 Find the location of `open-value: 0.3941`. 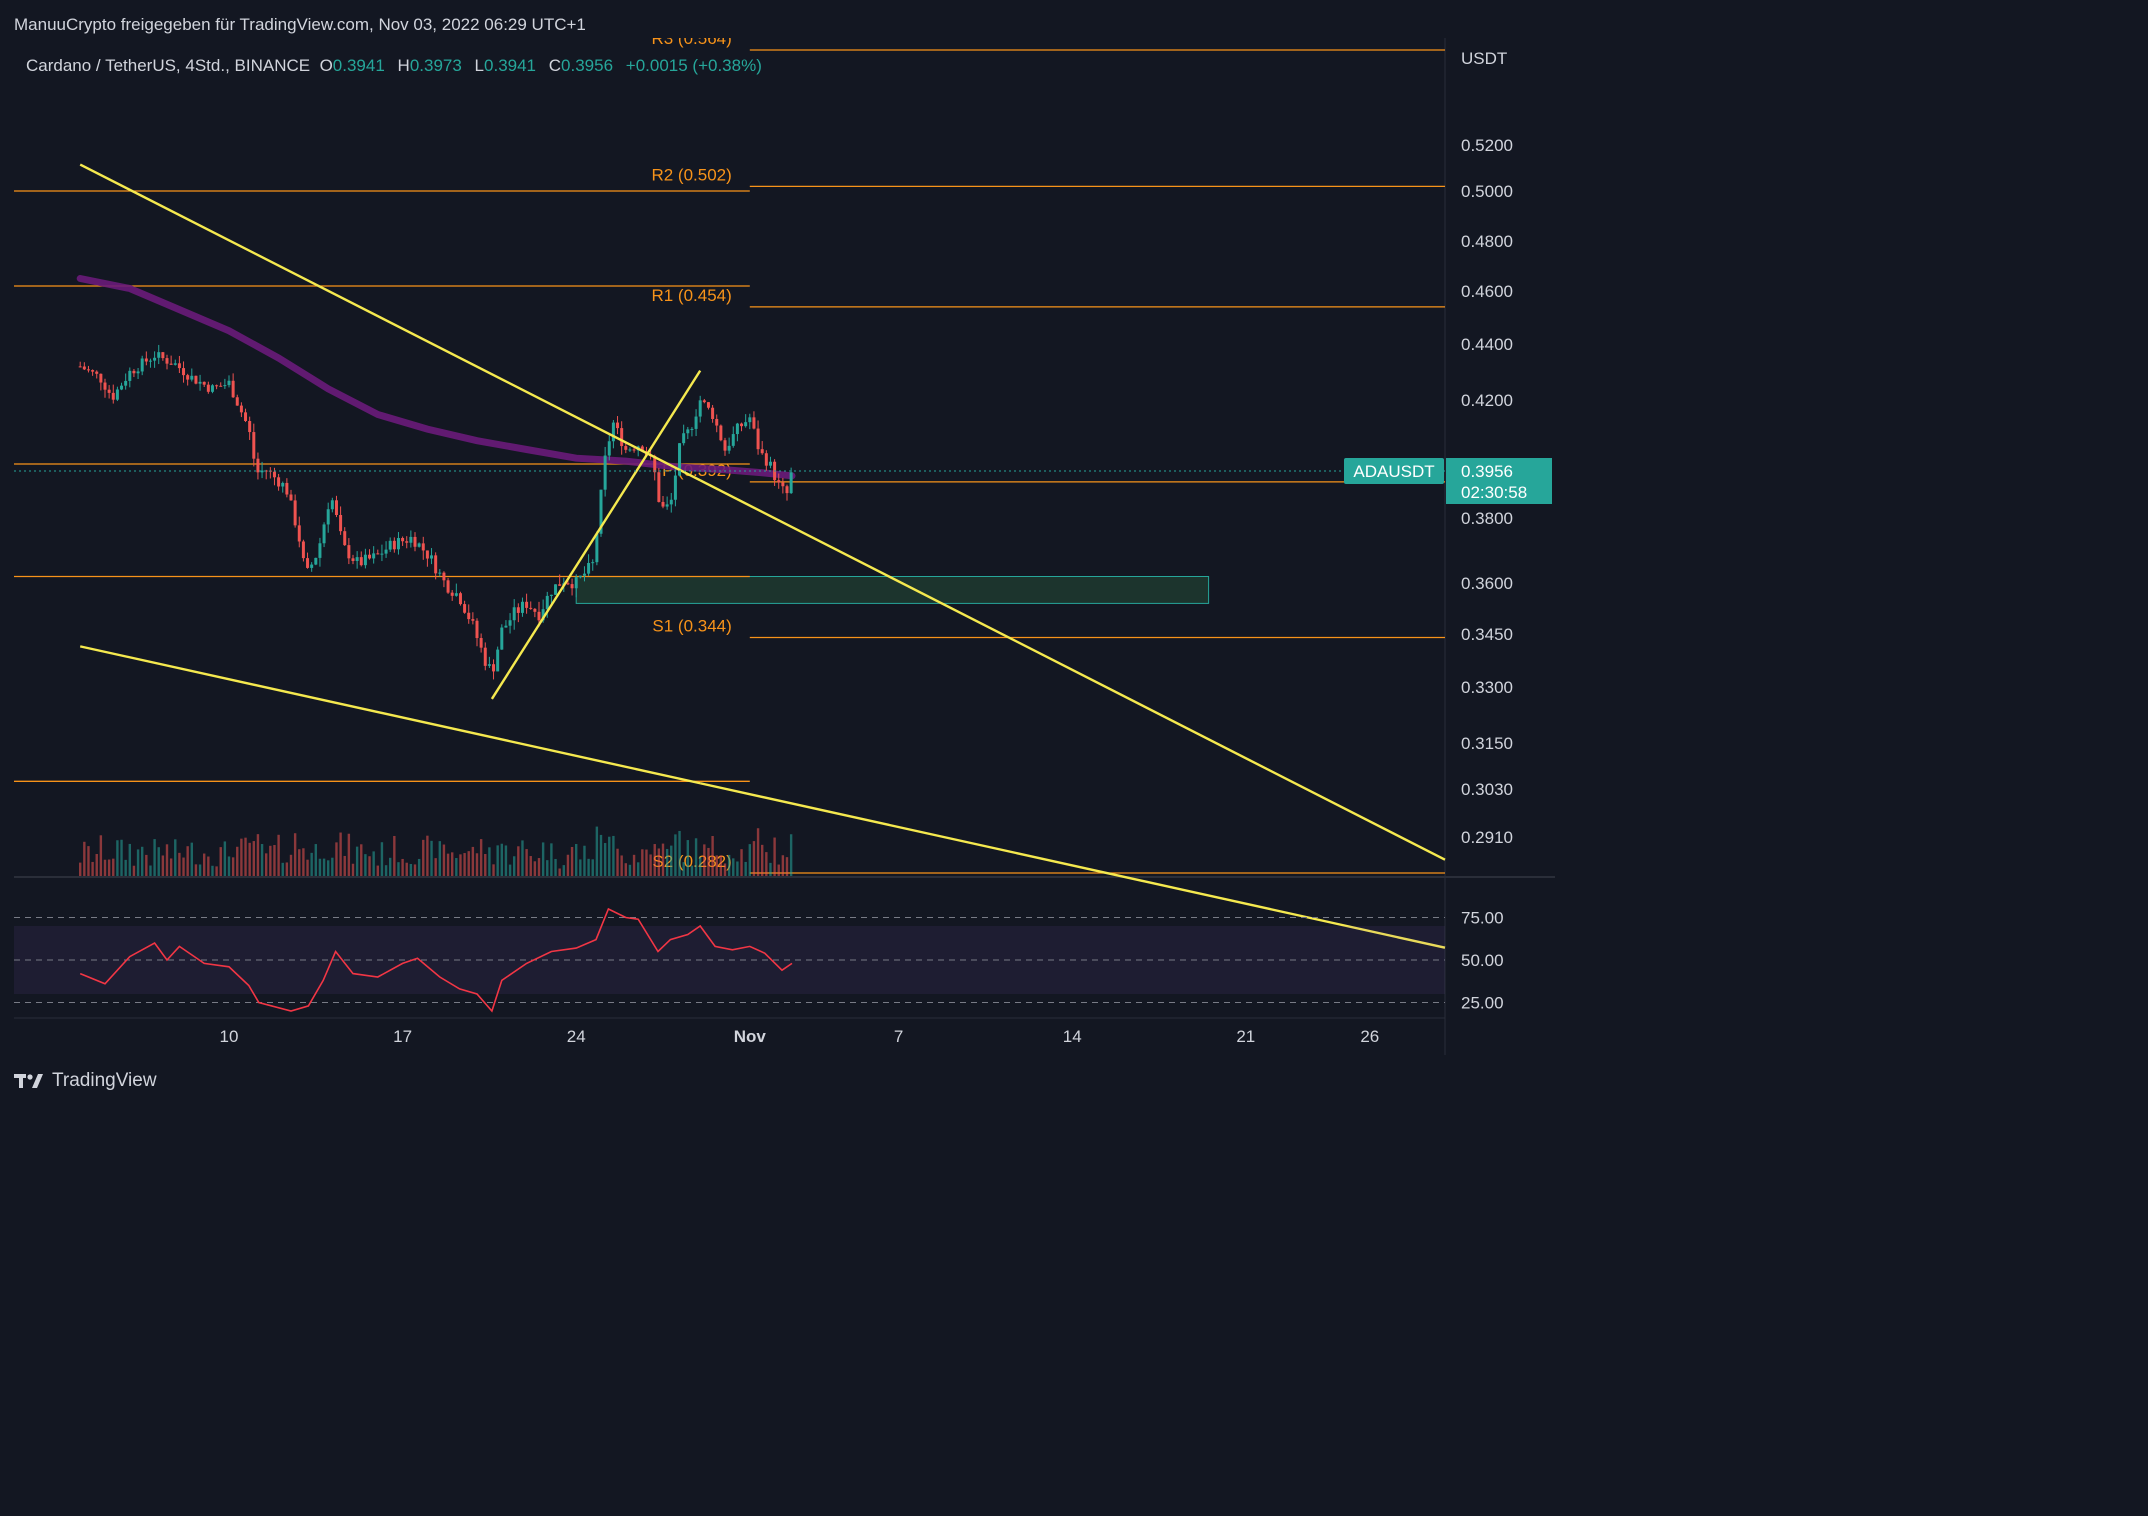

open-value: 0.3941 is located at coordinates (358, 65).